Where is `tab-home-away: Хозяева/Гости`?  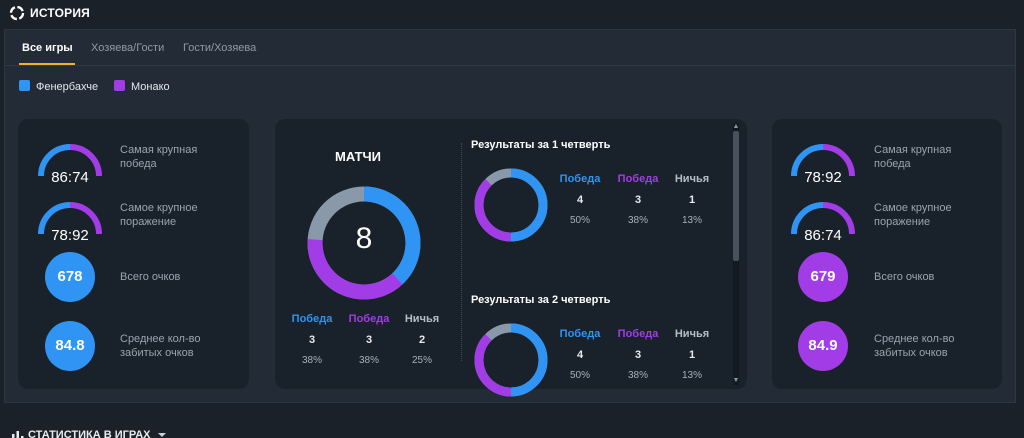 tab-home-away: Хозяева/Гости is located at coordinates (128, 48).